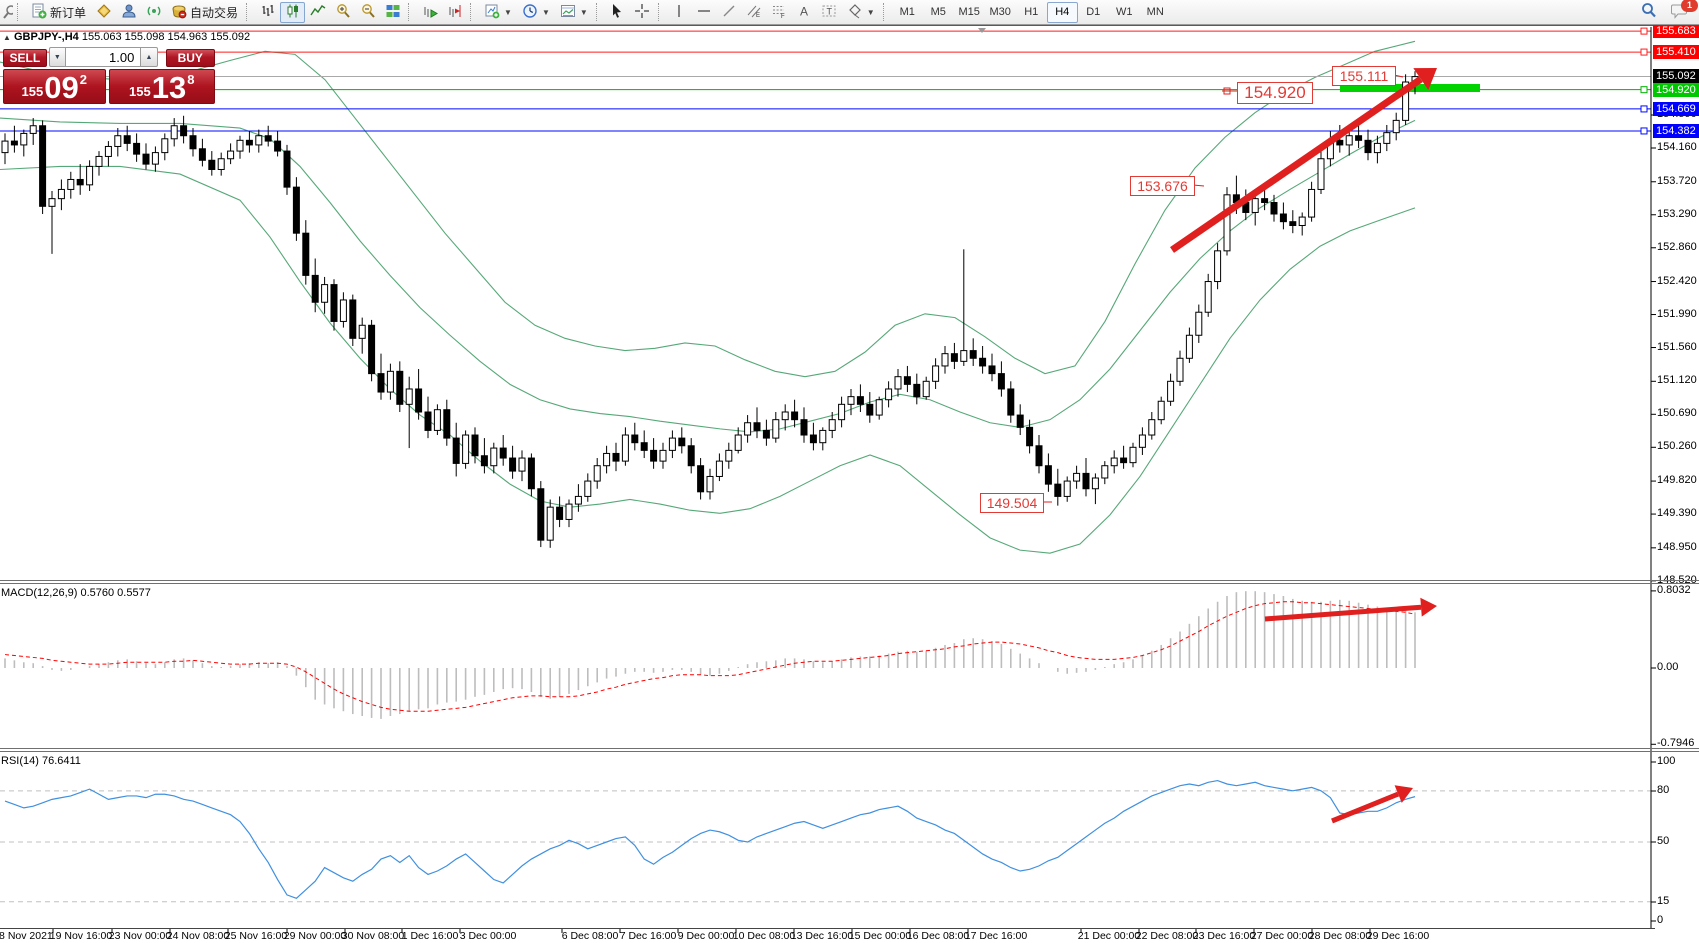 The width and height of the screenshot is (1699, 943). Describe the element at coordinates (429, 12) in the screenshot. I see `auto-scroll-button` at that location.